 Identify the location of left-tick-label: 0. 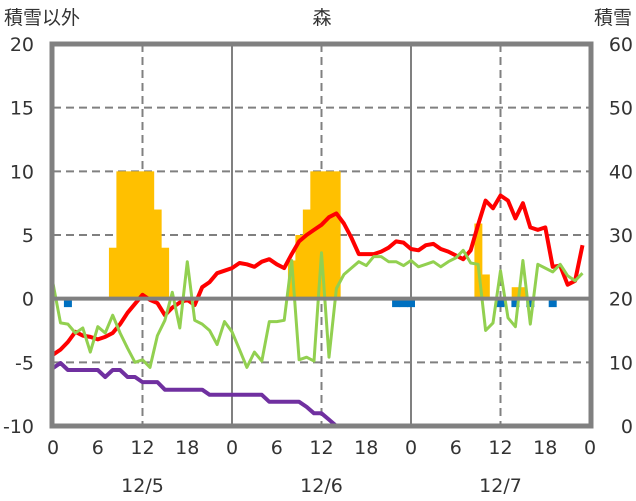
(28, 300).